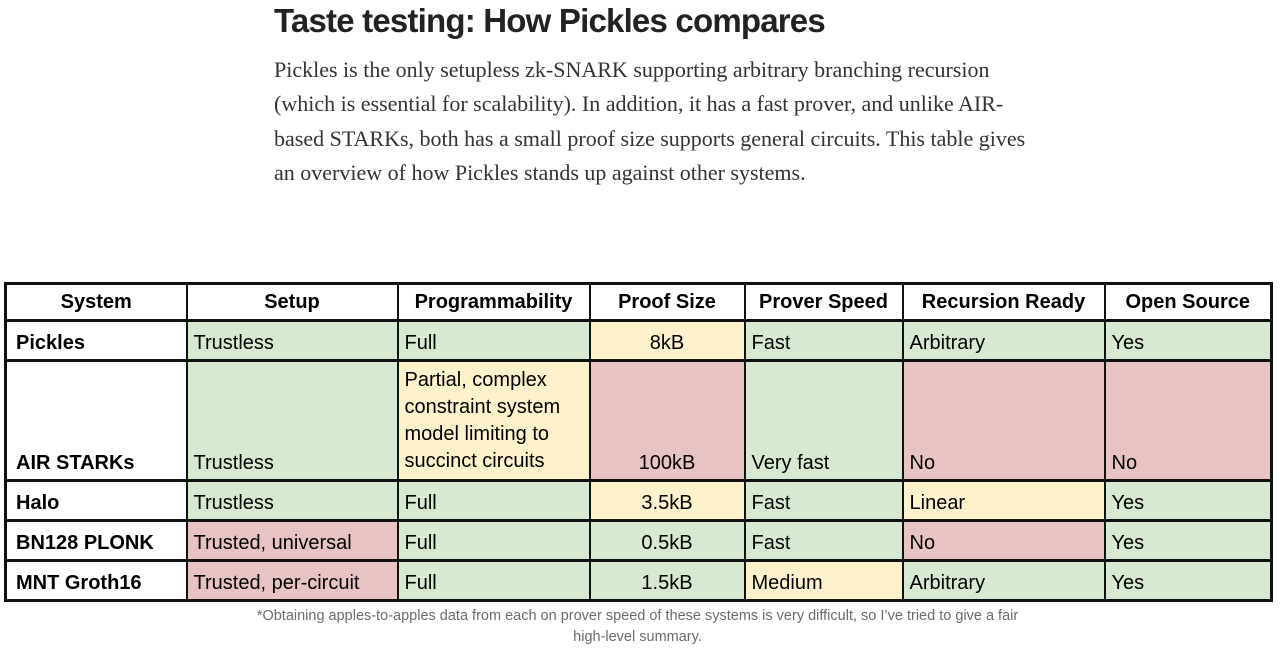  I want to click on header-system: System, so click(96, 302).